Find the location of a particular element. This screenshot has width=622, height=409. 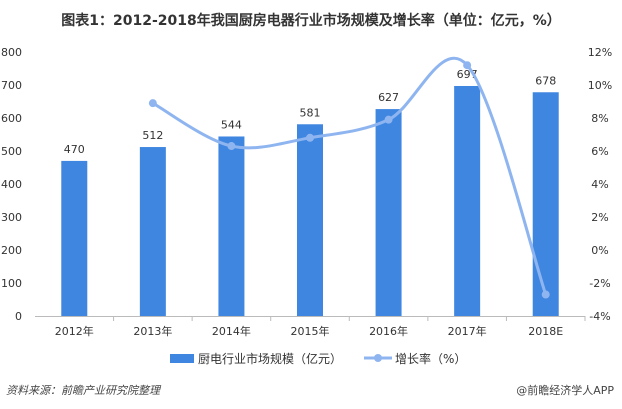

x-axis-tick: 2012年 is located at coordinates (74, 331).